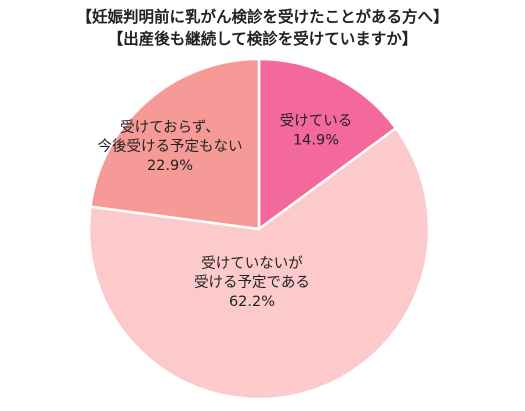 This screenshot has height=411, width=525. Describe the element at coordinates (316, 121) in the screenshot. I see `slice-category-label-1: 受けている` at that location.